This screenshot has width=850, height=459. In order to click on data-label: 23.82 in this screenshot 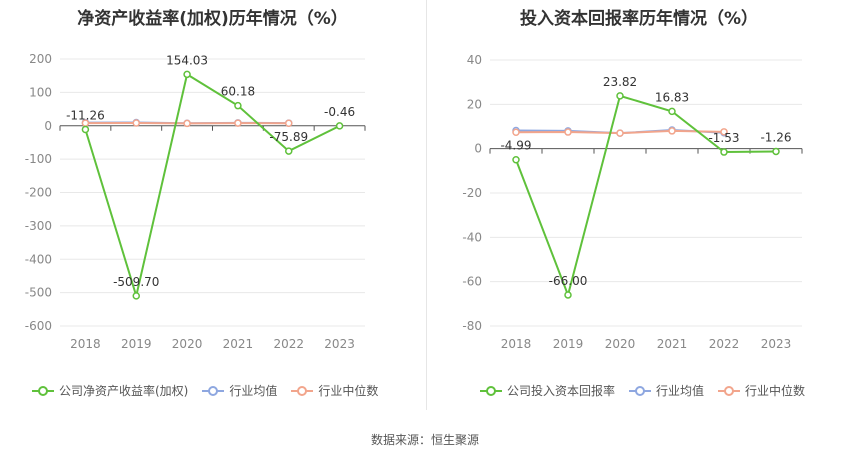, I will do `click(620, 82)`.